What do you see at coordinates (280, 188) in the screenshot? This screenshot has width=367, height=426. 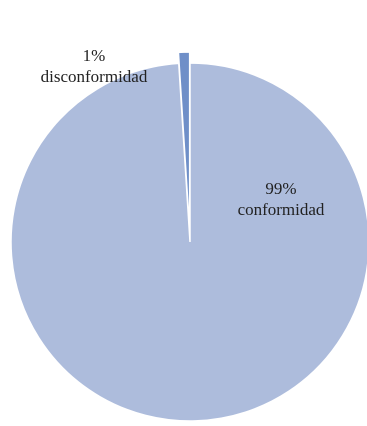 I see `pie-label-percent-conformidad: 99%` at bounding box center [280, 188].